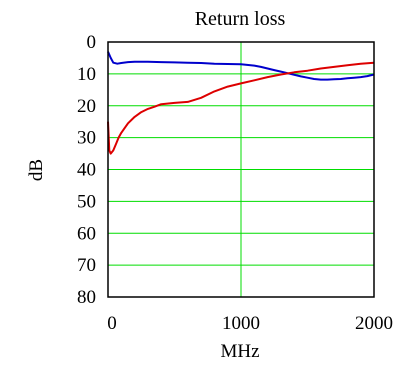 This screenshot has height=365, width=403. What do you see at coordinates (239, 351) in the screenshot?
I see `x-axis-label: MHz` at bounding box center [239, 351].